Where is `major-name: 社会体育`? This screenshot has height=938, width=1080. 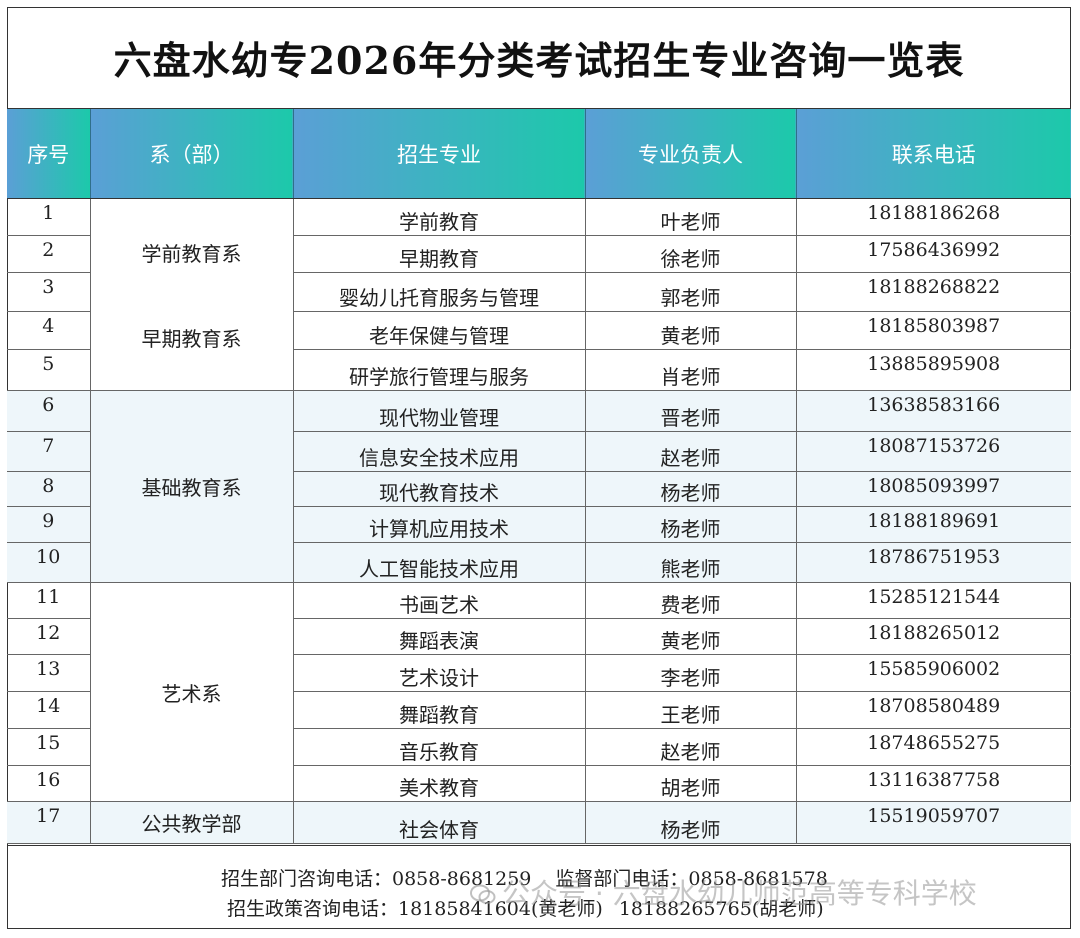
major-name: 社会体育 is located at coordinates (439, 822).